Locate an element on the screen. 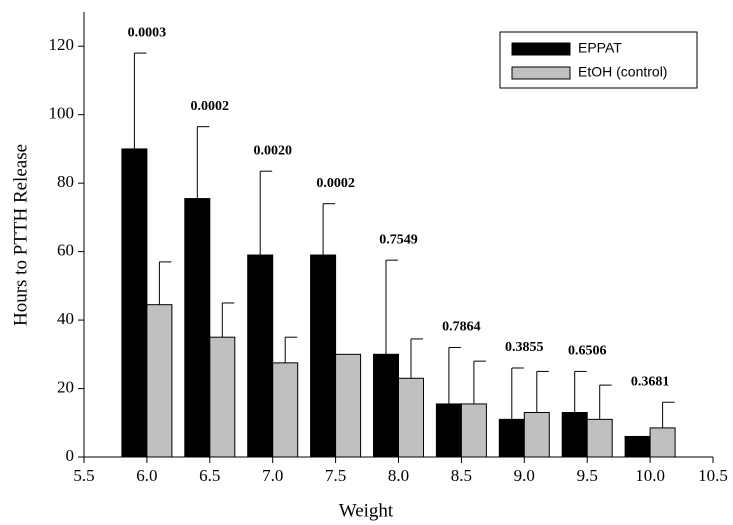  p-value: 0.3681 is located at coordinates (650, 381).